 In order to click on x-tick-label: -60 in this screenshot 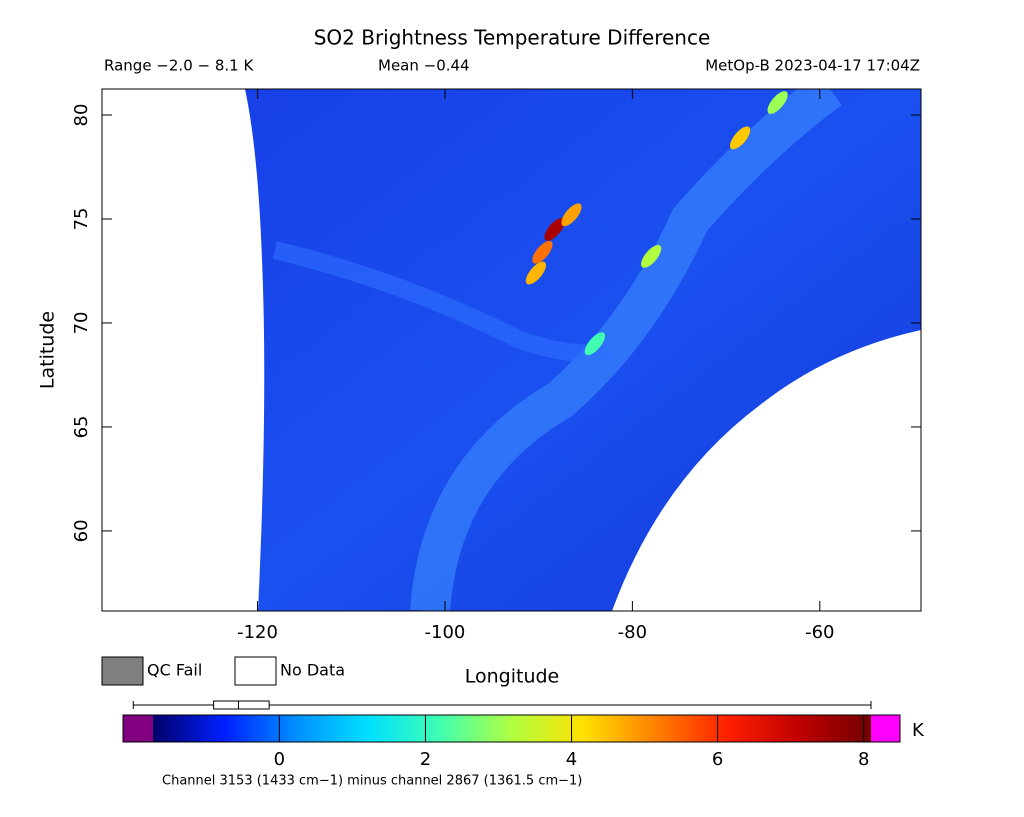, I will do `click(819, 632)`.